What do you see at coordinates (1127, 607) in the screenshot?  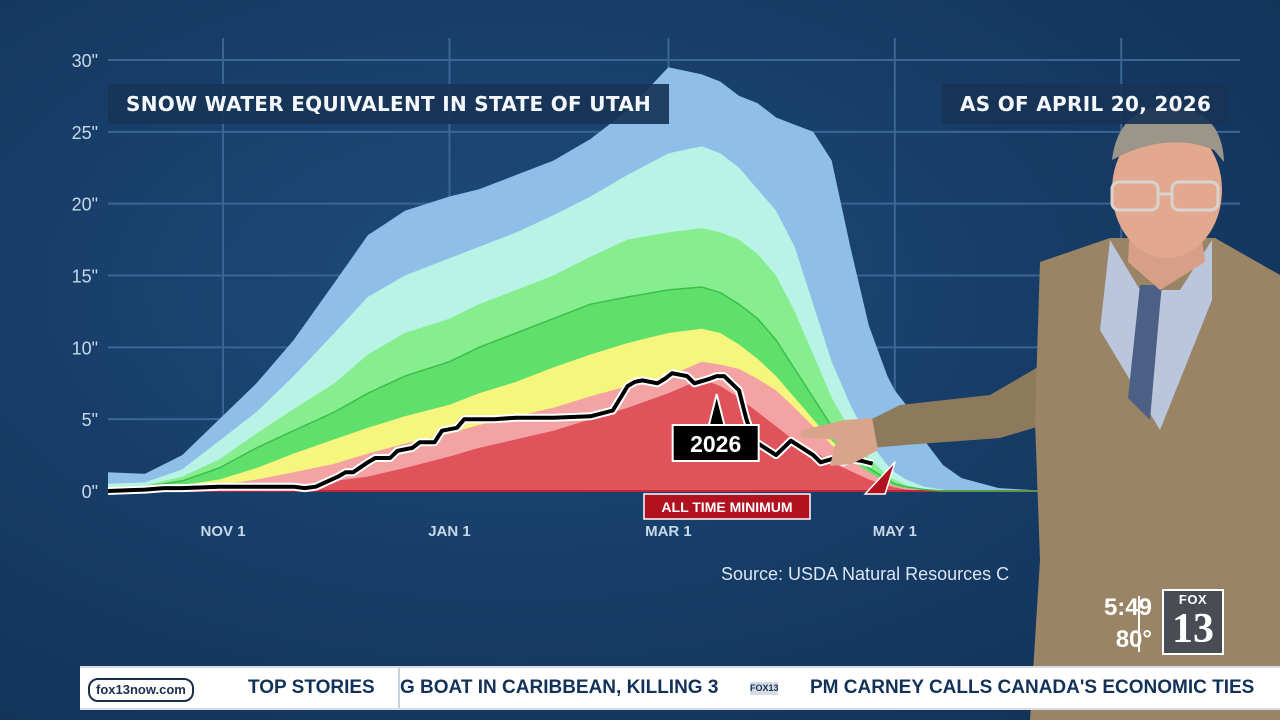 I see `clock-time: 5:49` at bounding box center [1127, 607].